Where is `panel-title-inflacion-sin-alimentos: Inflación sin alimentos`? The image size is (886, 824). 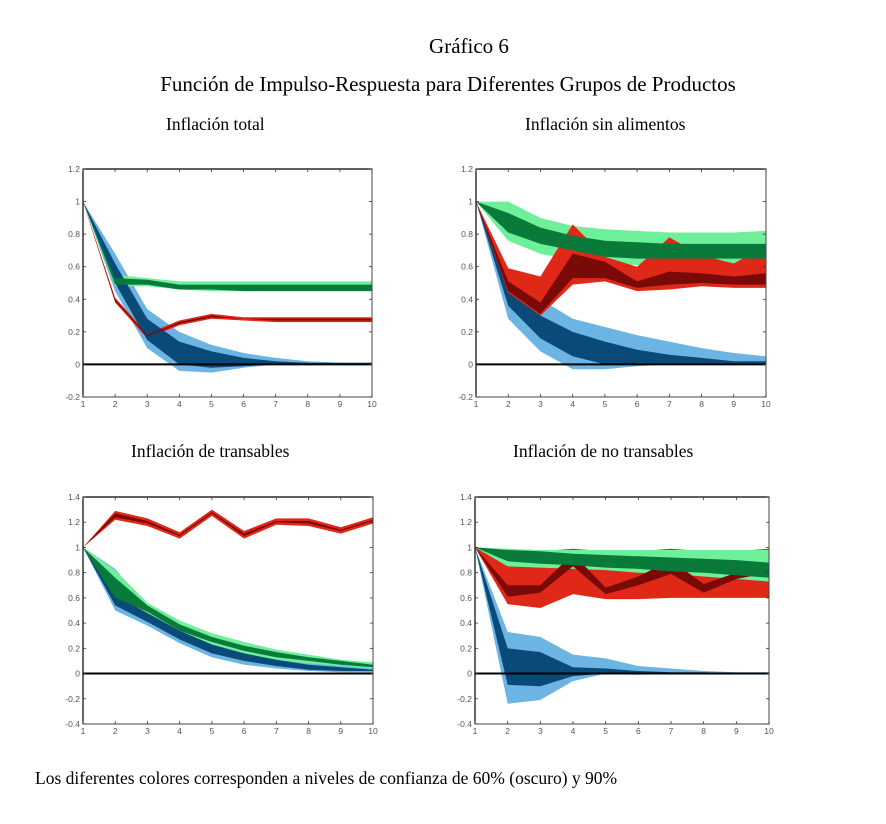
panel-title-inflacion-sin-alimentos: Inflación sin alimentos is located at coordinates (605, 124).